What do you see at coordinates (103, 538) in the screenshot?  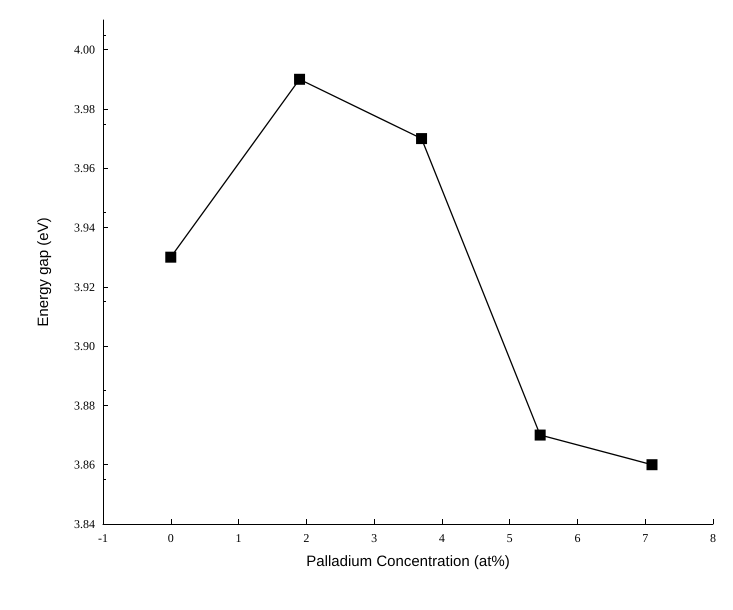 I see `x-tick-label: -1` at bounding box center [103, 538].